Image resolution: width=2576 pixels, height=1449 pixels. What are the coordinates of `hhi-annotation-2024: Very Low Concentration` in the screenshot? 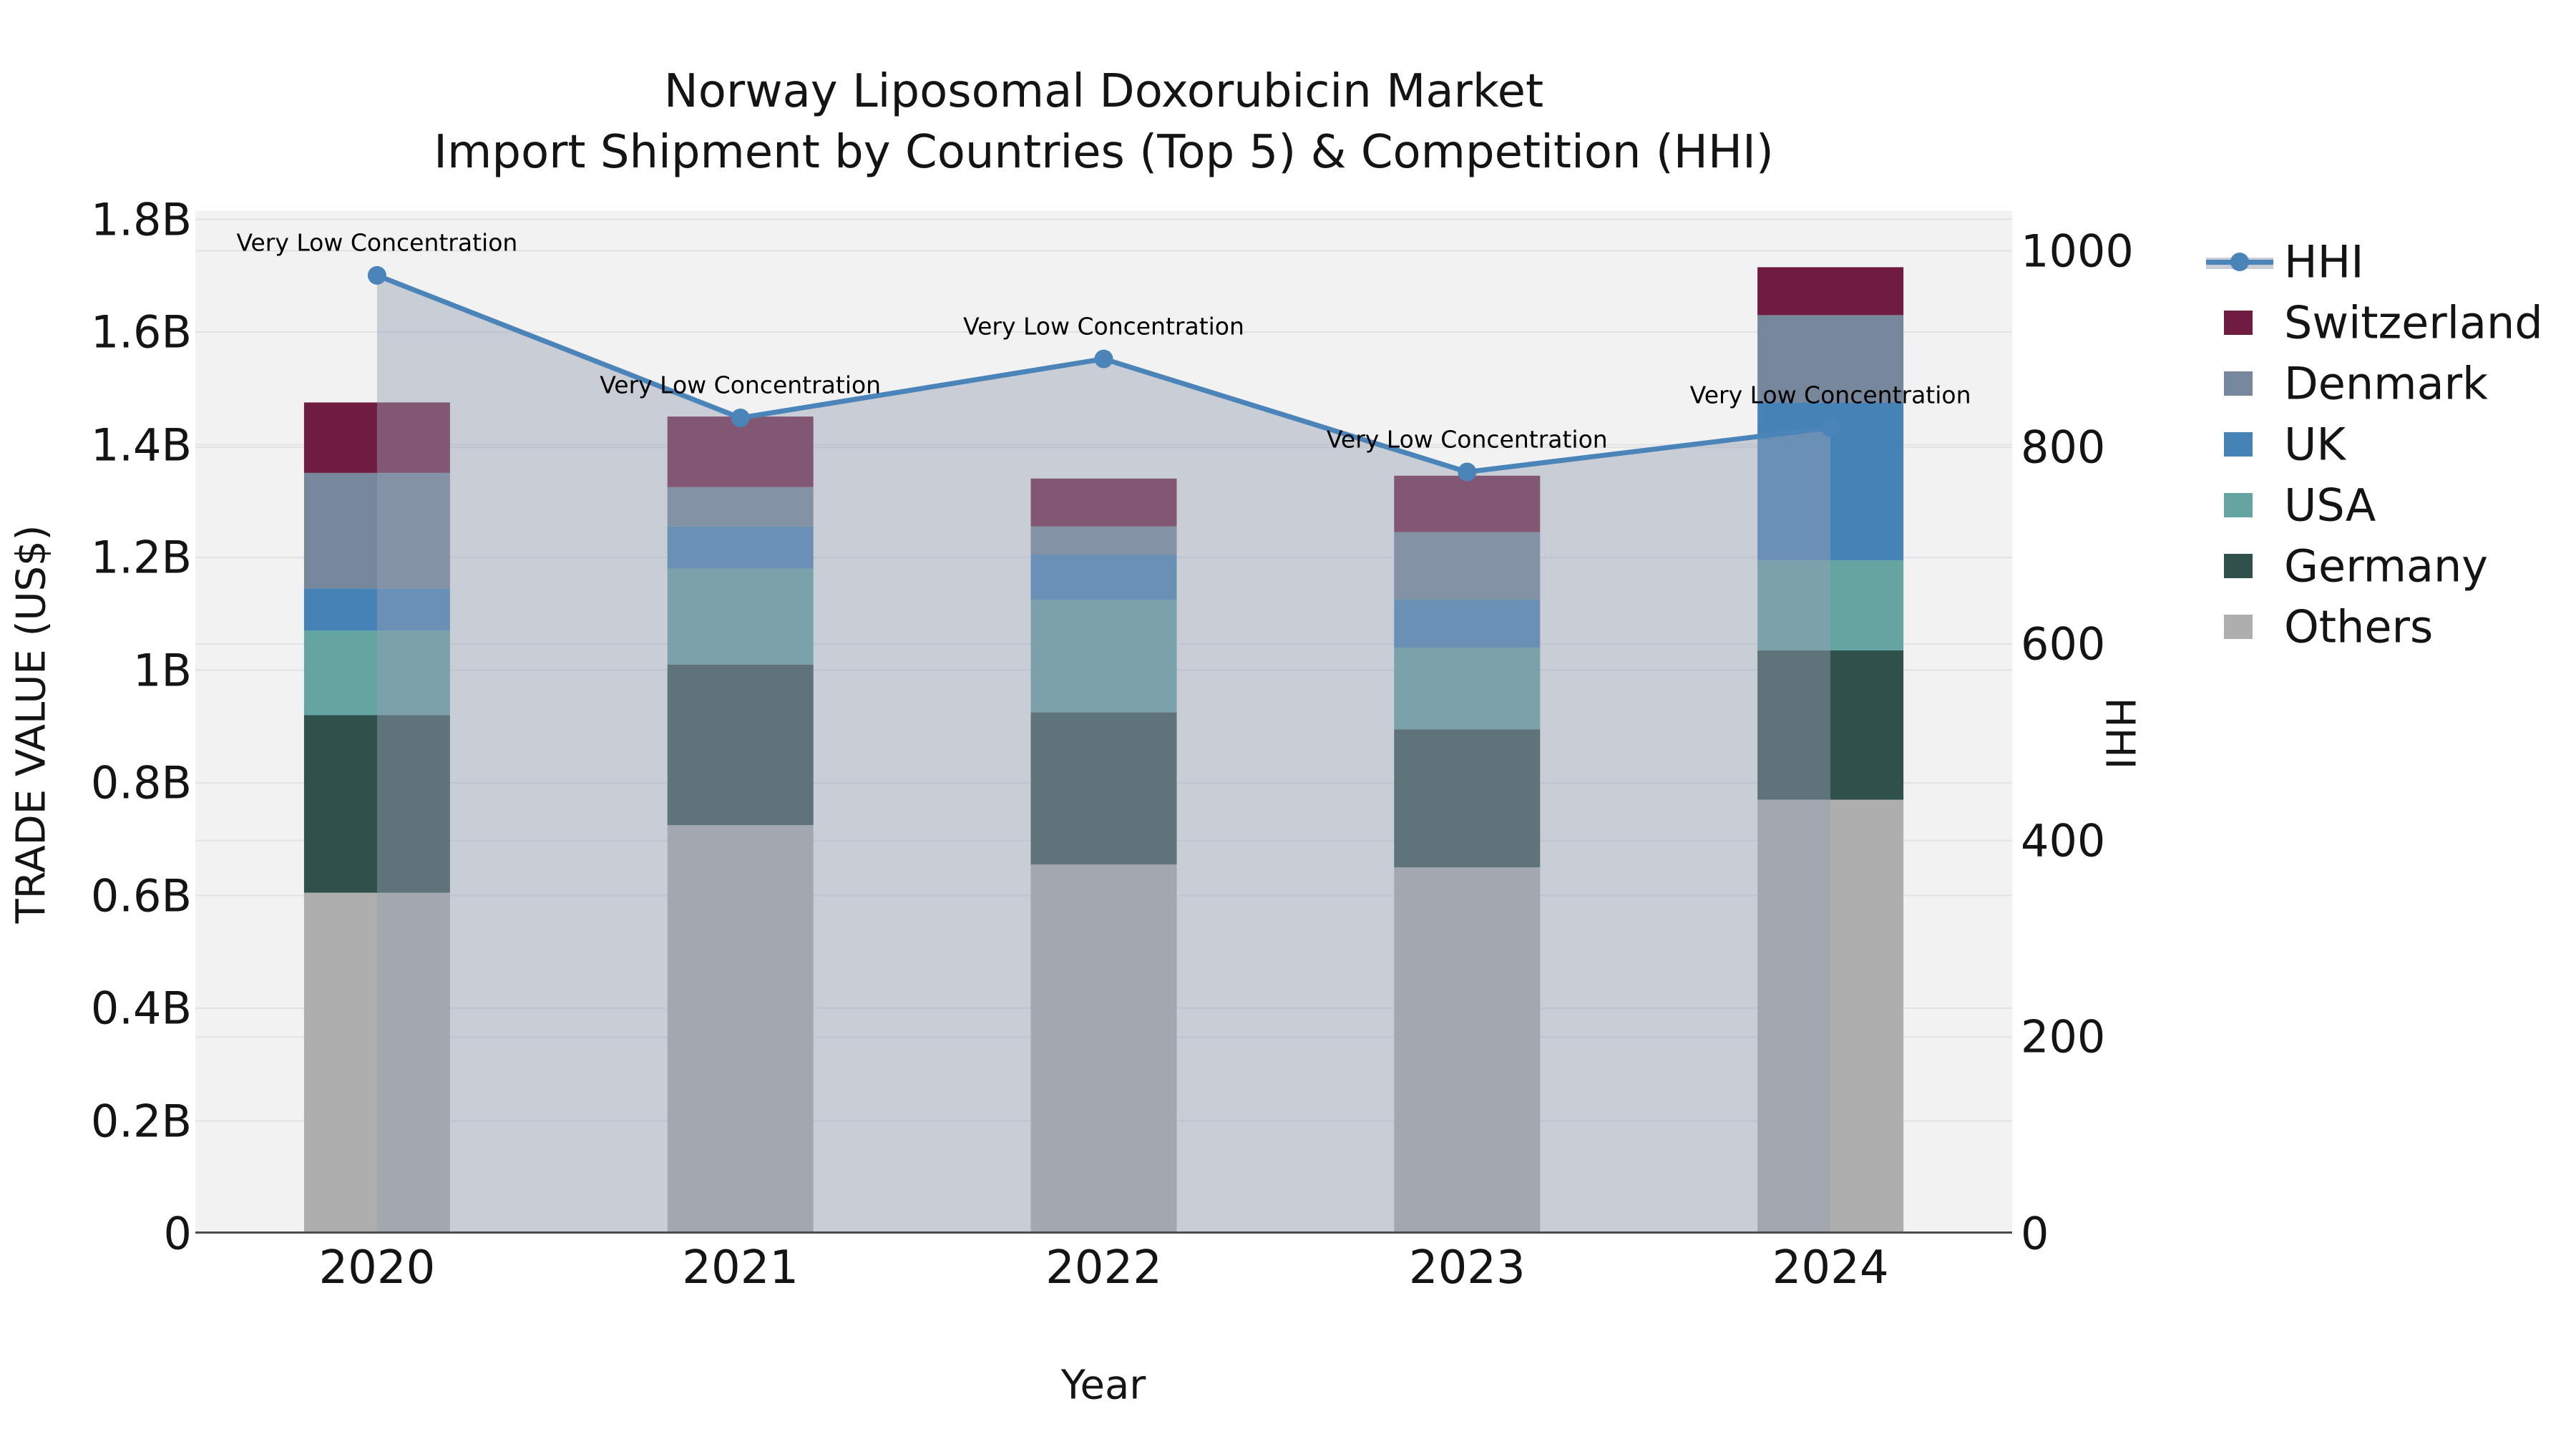 It's located at (1830, 395).